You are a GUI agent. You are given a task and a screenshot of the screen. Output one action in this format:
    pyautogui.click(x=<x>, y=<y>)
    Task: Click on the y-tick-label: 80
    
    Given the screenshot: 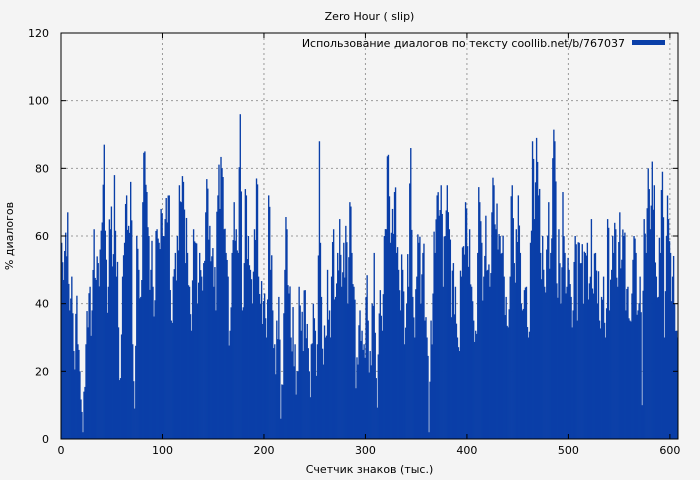 What is the action you would take?
    pyautogui.click(x=42, y=168)
    